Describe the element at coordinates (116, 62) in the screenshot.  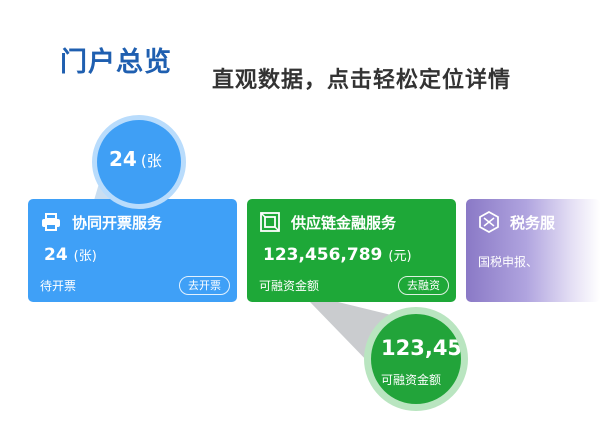
I see `page-title: 门户总览` at that location.